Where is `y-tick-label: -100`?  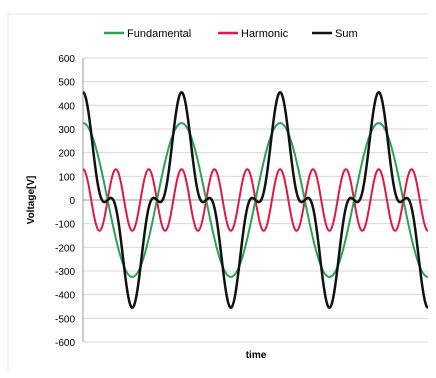
y-tick-label: -100 is located at coordinates (65, 225).